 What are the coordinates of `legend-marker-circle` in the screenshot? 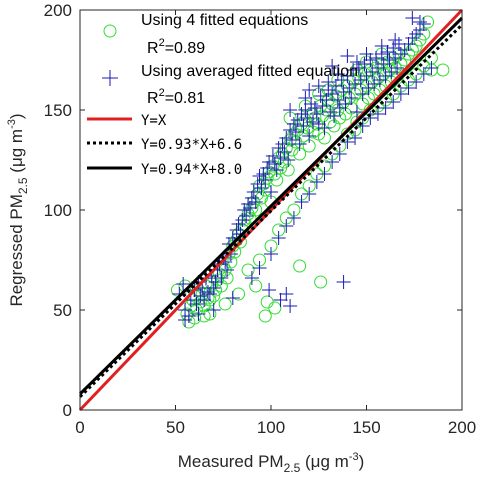 It's located at (110, 31).